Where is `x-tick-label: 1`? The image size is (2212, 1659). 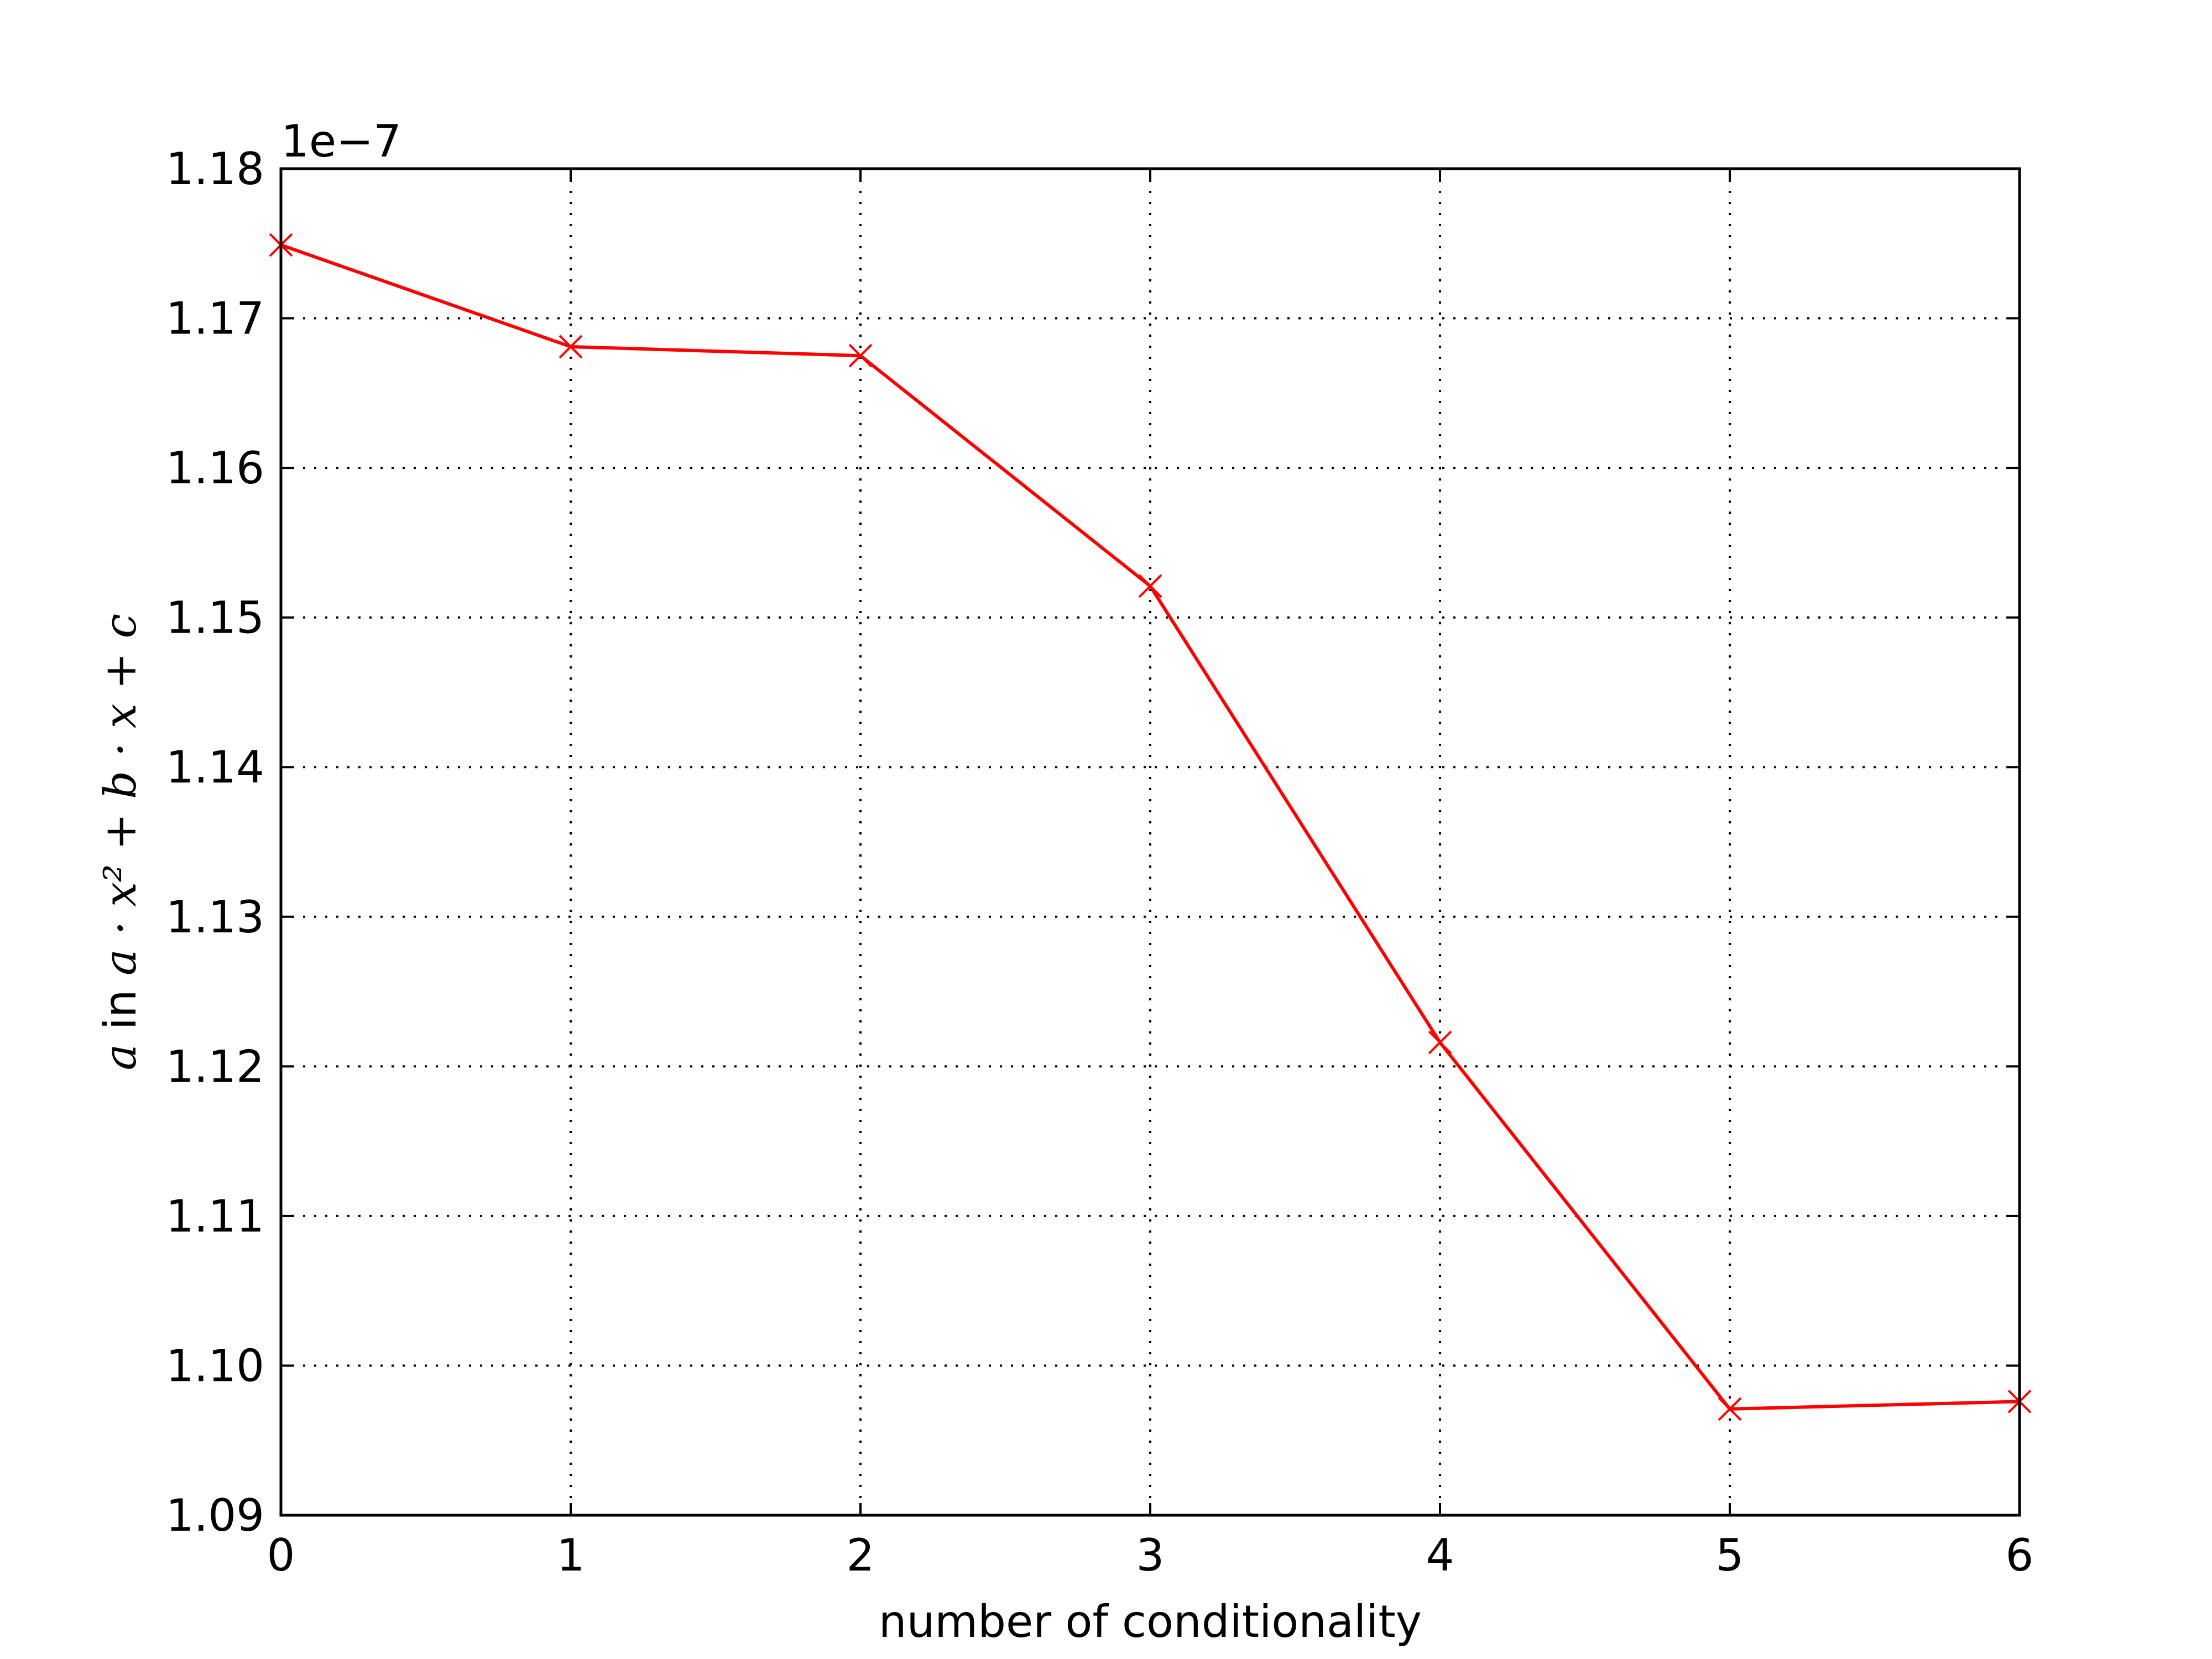 x-tick-label: 1 is located at coordinates (571, 1556).